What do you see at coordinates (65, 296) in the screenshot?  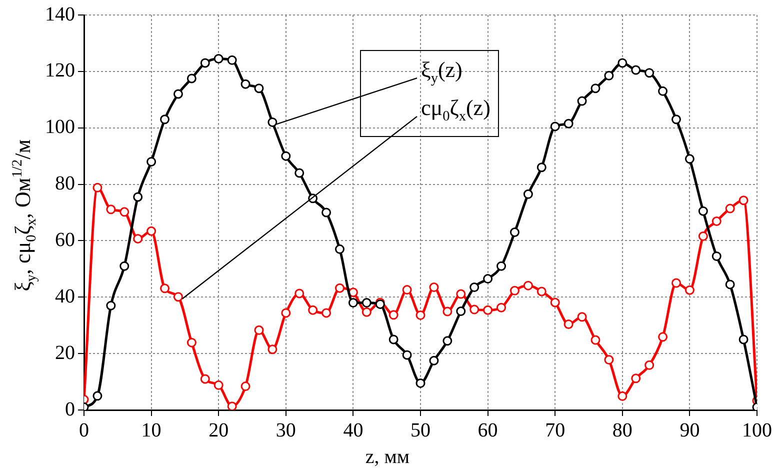 I see `y-tick-label: 40` at bounding box center [65, 296].